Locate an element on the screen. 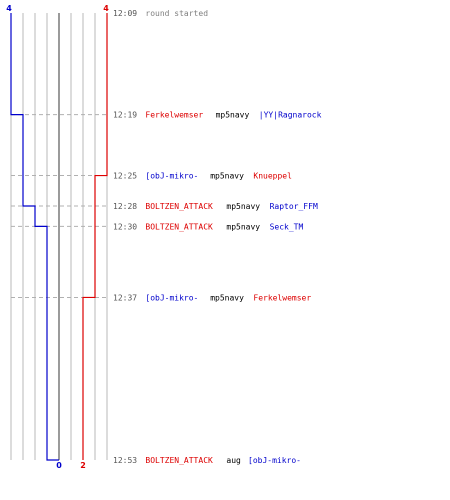 The width and height of the screenshot is (450, 500). red-end-count: 2 is located at coordinates (83, 465).